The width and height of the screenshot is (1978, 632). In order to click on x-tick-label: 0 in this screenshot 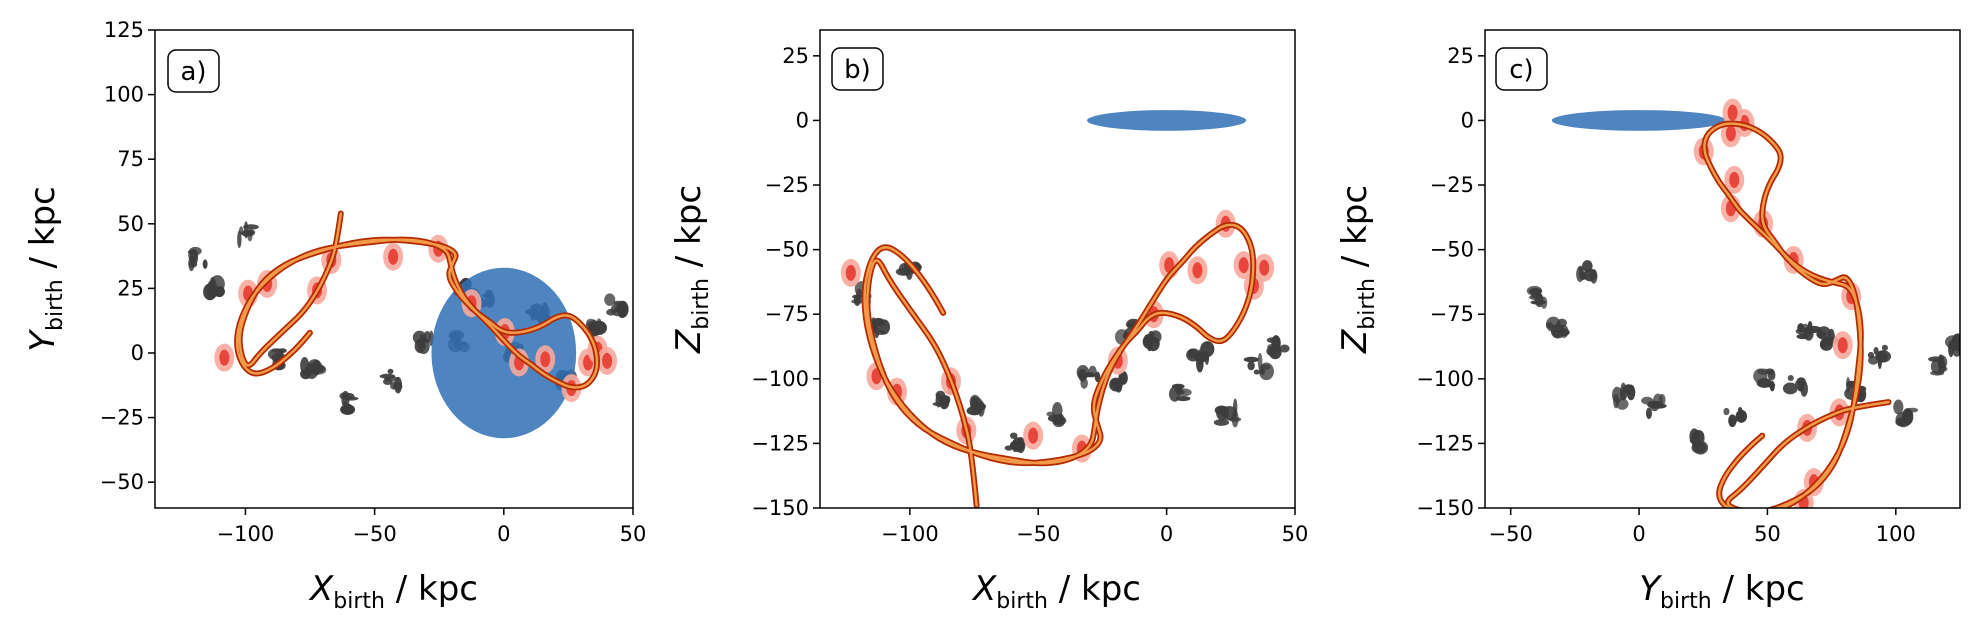, I will do `click(1638, 534)`.